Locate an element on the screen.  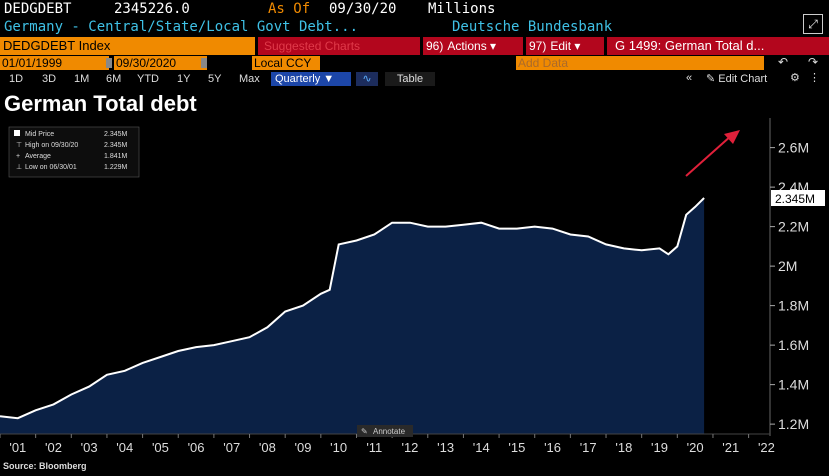
x-tick-label: '09 is located at coordinates (303, 447).